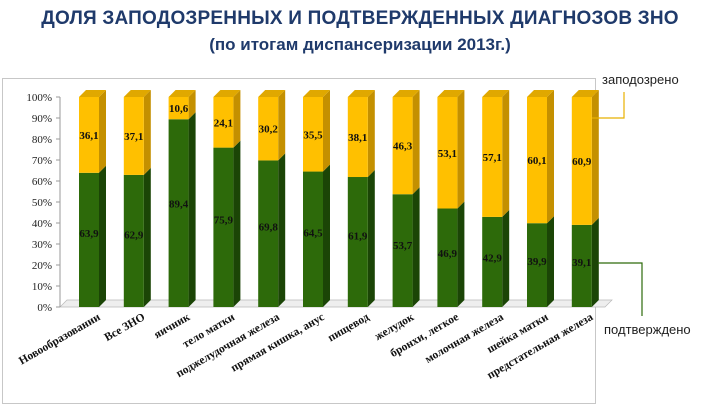 The width and height of the screenshot is (720, 405). Describe the element at coordinates (493, 258) in the screenshot. I see `data-label-confirmed: 42,9` at that location.